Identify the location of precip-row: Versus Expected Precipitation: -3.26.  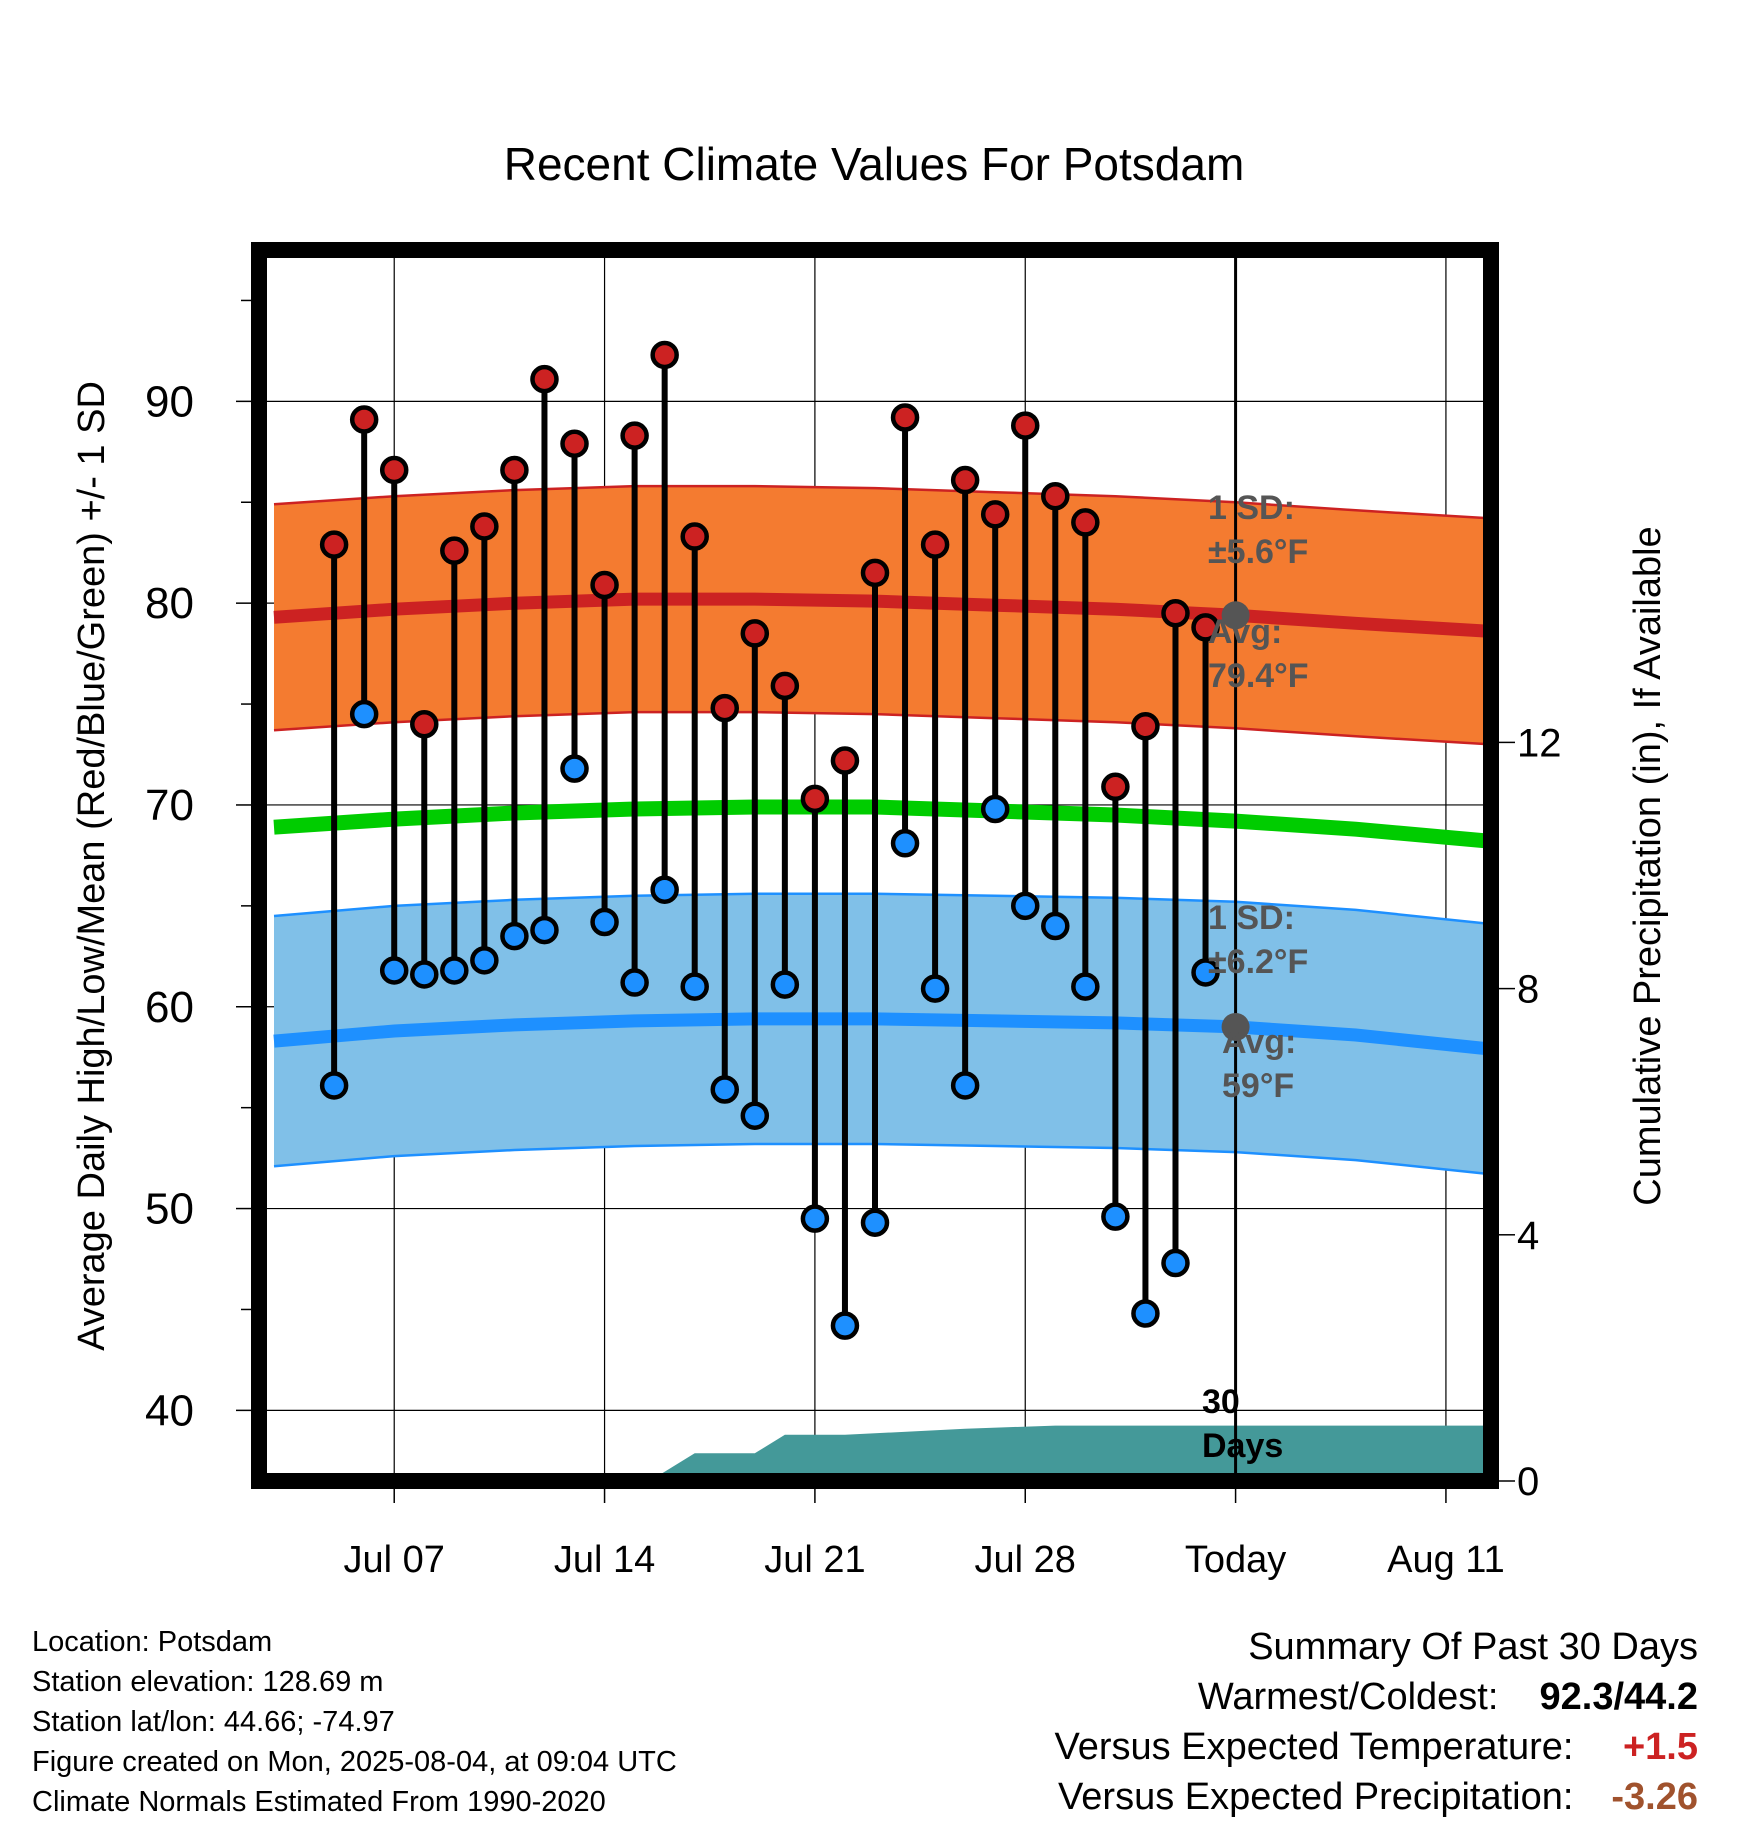
(1376, 1797).